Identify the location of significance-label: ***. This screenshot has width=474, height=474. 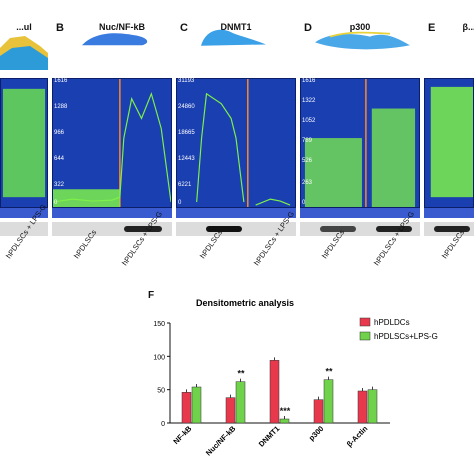
(285, 411).